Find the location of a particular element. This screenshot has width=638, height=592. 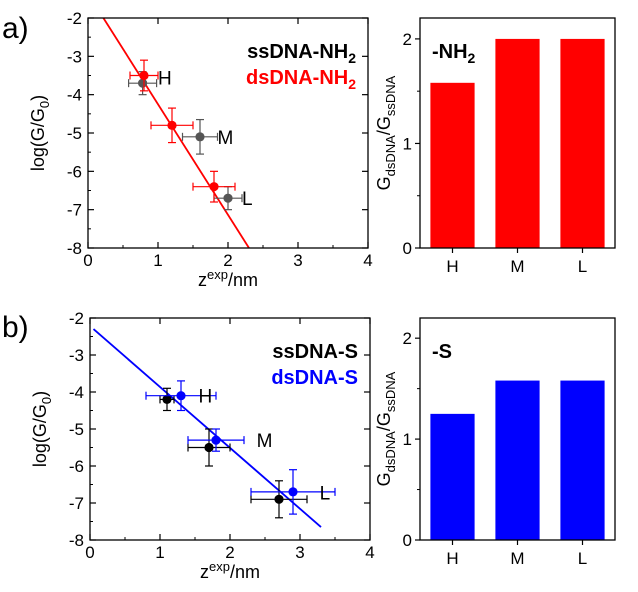

y-tick-label: -6 is located at coordinates (76, 466).